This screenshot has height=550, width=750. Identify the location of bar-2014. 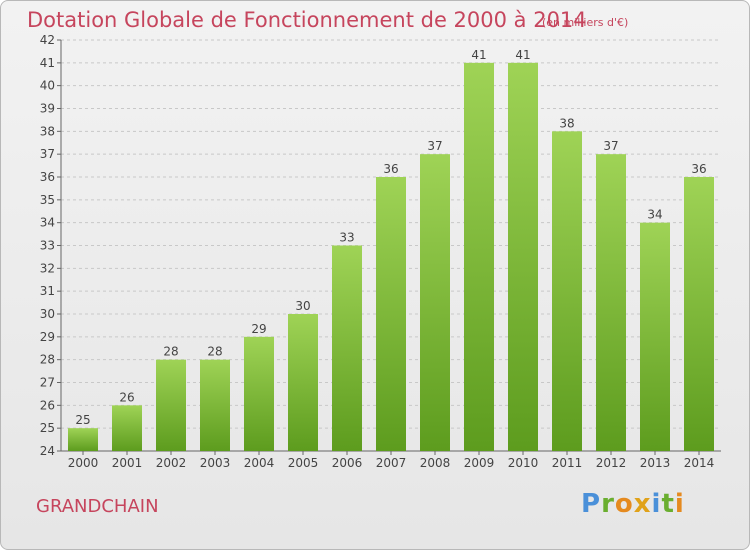
(699, 314).